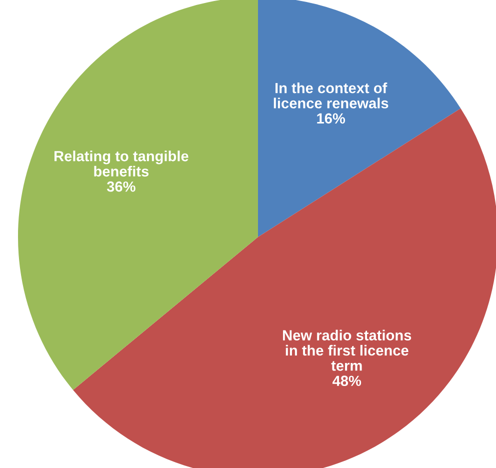 The width and height of the screenshot is (496, 468). Describe the element at coordinates (121, 163) in the screenshot. I see `slice-label: Relating to tangible benefits` at that location.